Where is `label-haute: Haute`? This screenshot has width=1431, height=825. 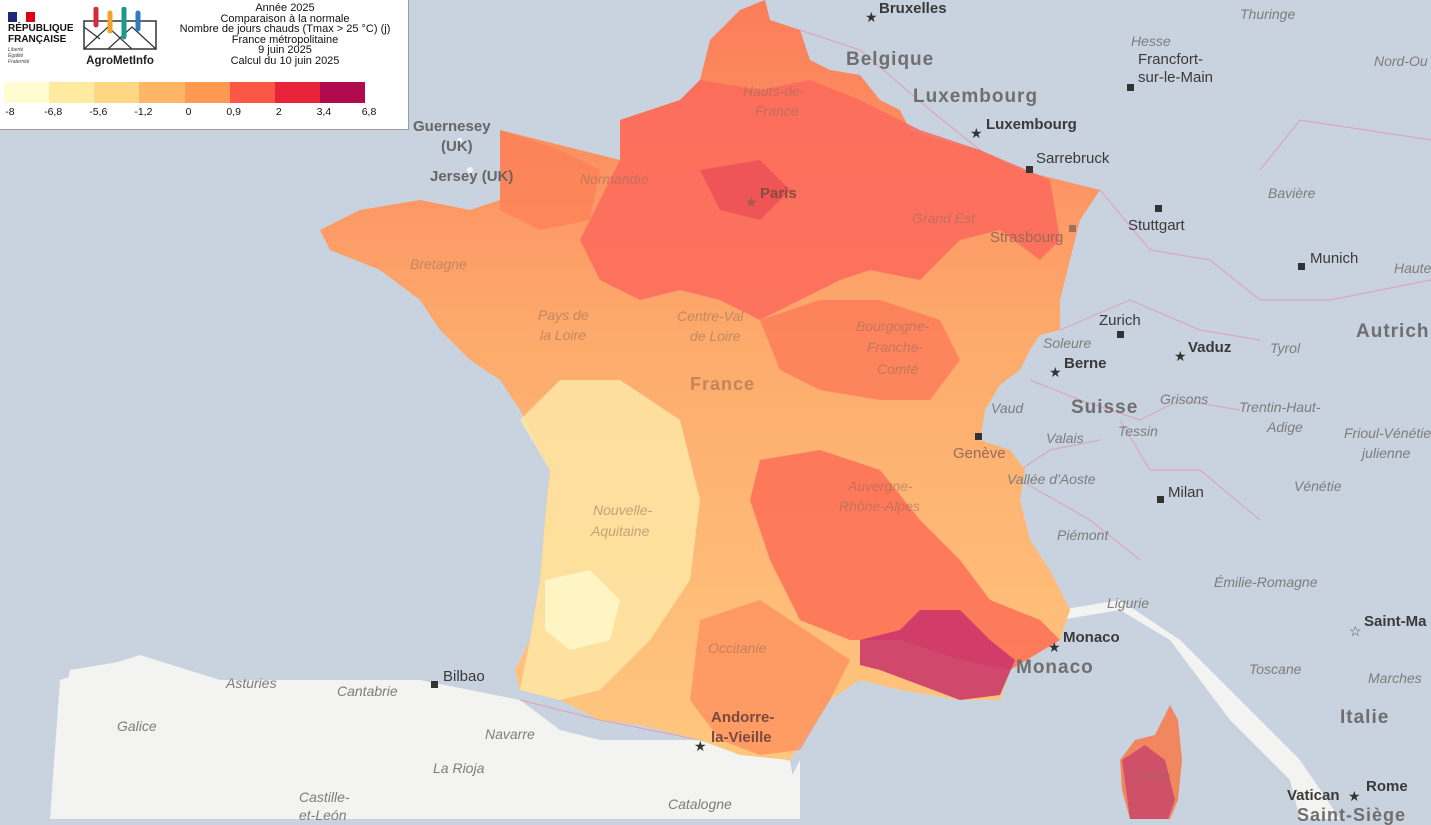
label-haute: Haute is located at coordinates (1412, 268).